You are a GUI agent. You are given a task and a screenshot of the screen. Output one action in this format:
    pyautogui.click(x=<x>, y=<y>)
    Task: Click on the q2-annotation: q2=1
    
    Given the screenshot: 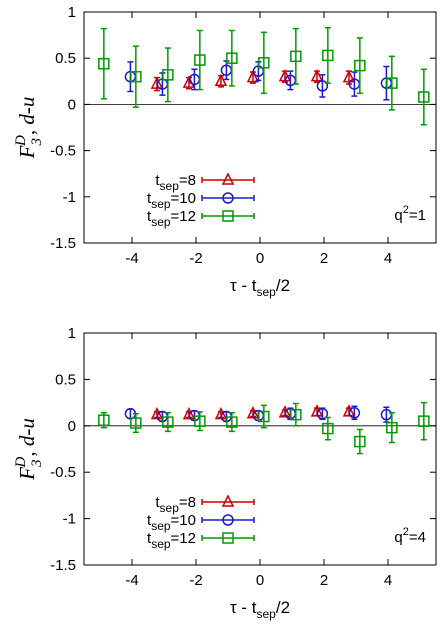 What is the action you would take?
    pyautogui.click(x=410, y=214)
    